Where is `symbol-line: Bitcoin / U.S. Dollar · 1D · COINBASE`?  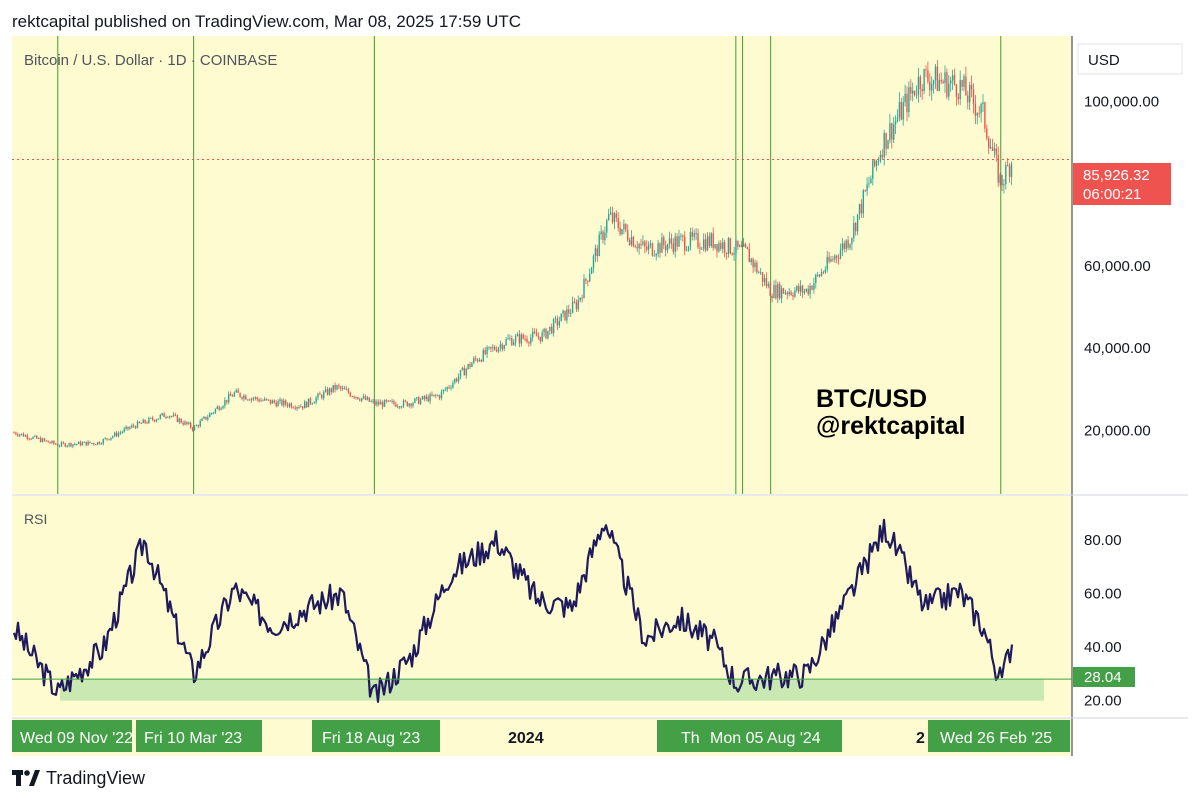 symbol-line: Bitcoin / U.S. Dollar · 1D · COINBASE is located at coordinates (150, 60).